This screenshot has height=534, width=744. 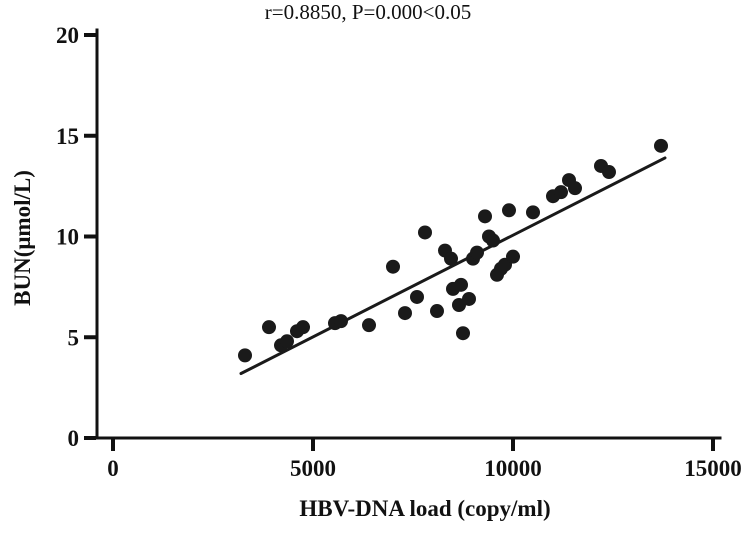 I want to click on y-tick-label: 20, so click(x=67, y=35).